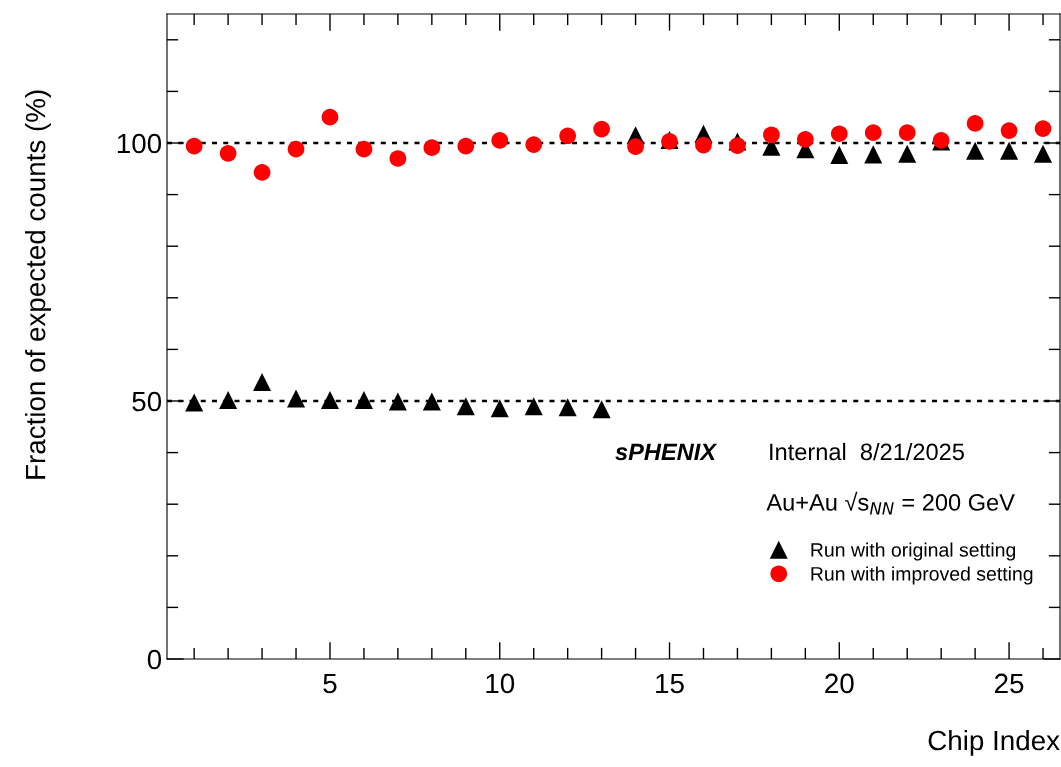 The width and height of the screenshot is (1061, 767). What do you see at coordinates (147, 401) in the screenshot?
I see `y-tick-label: 50` at bounding box center [147, 401].